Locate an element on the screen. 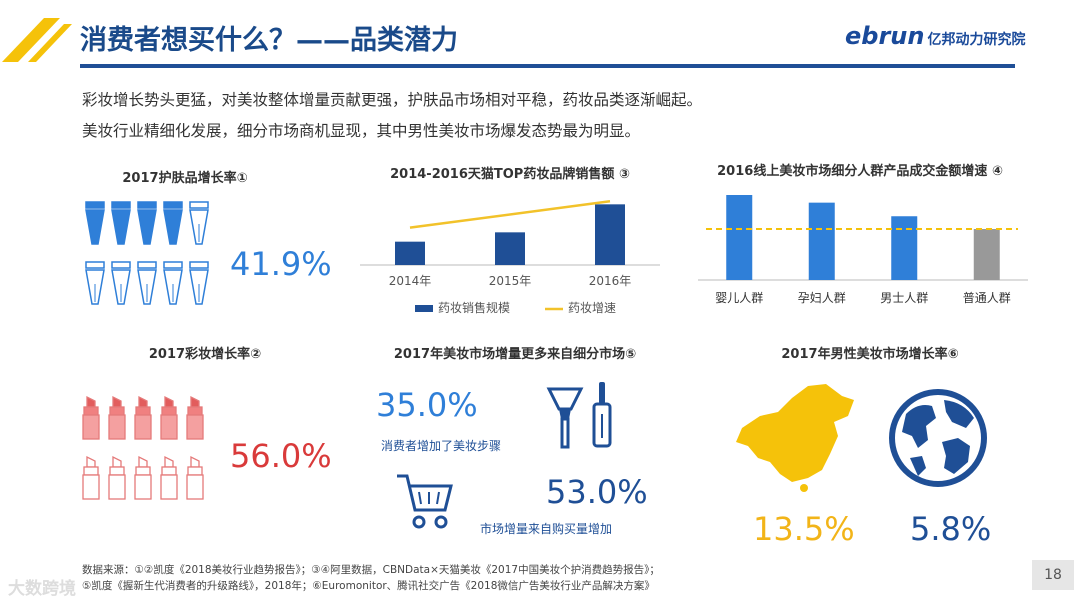 This screenshot has height=608, width=1080. institute-name: 亿邦动力研究院 is located at coordinates (976, 40).